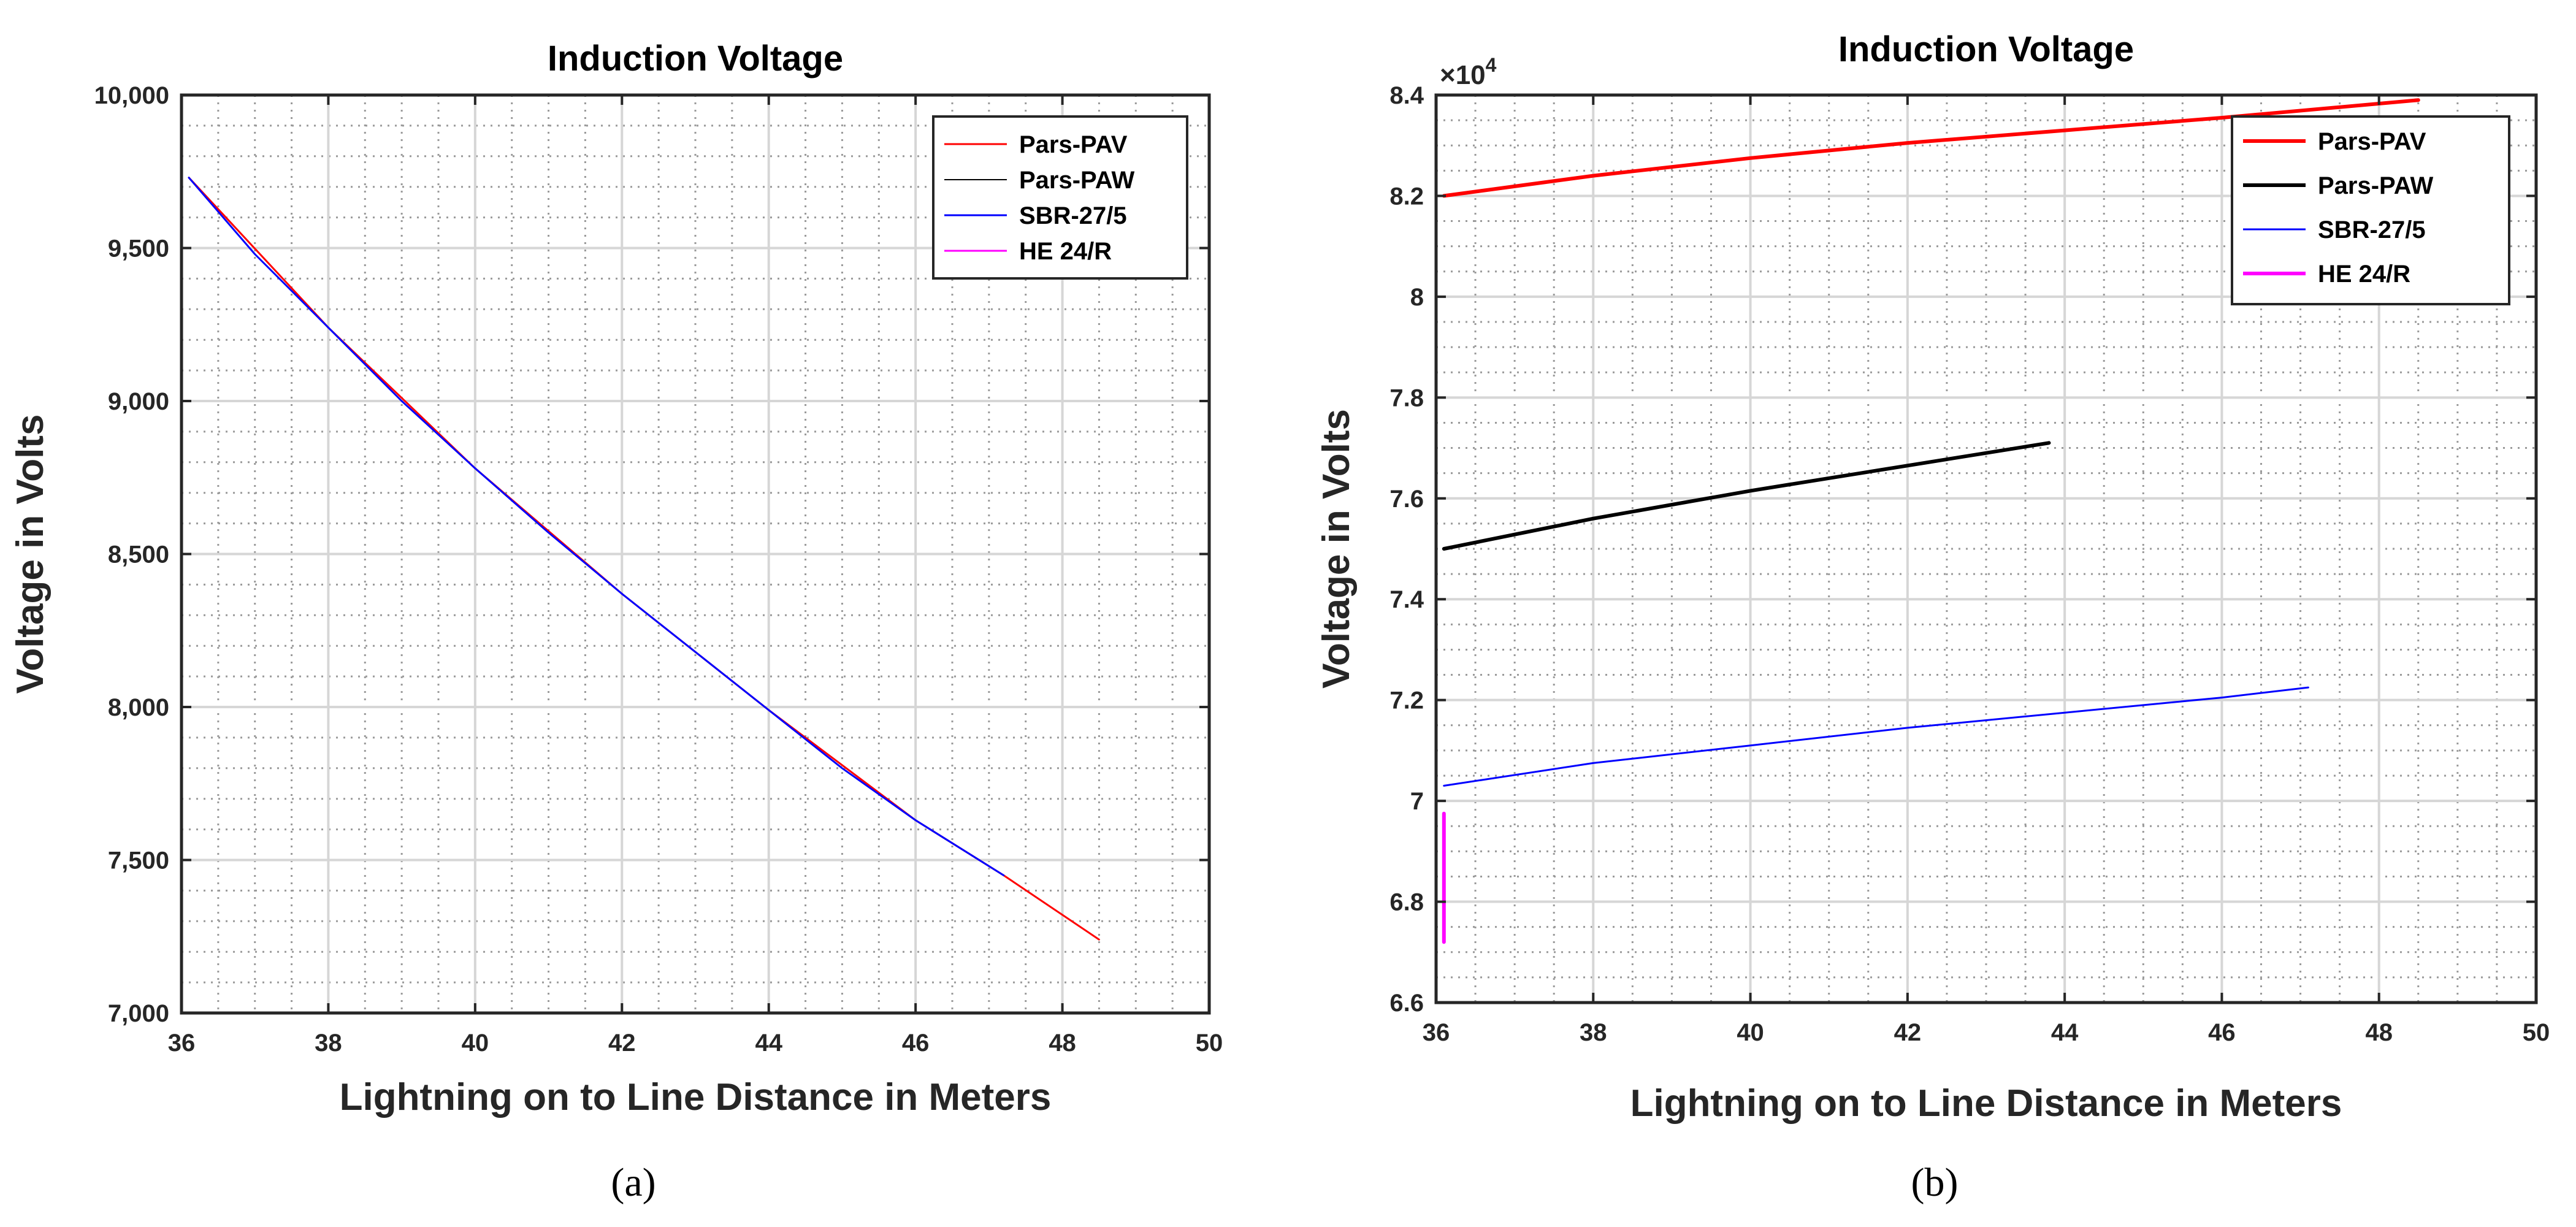 Image resolution: width=2576 pixels, height=1227 pixels. What do you see at coordinates (138, 554) in the screenshot?
I see `y-tick-label: 8,500` at bounding box center [138, 554].